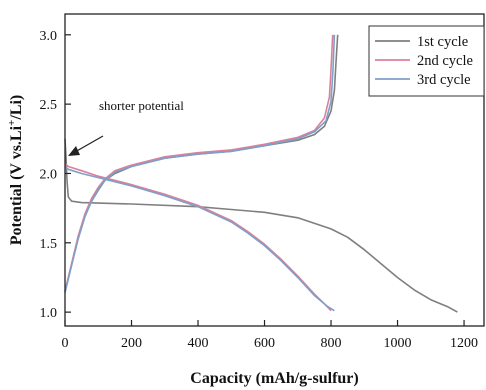 The image size is (486, 390). What do you see at coordinates (274, 378) in the screenshot?
I see `x-axis-title: Capacity (mAh/g-sulfur)` at bounding box center [274, 378].